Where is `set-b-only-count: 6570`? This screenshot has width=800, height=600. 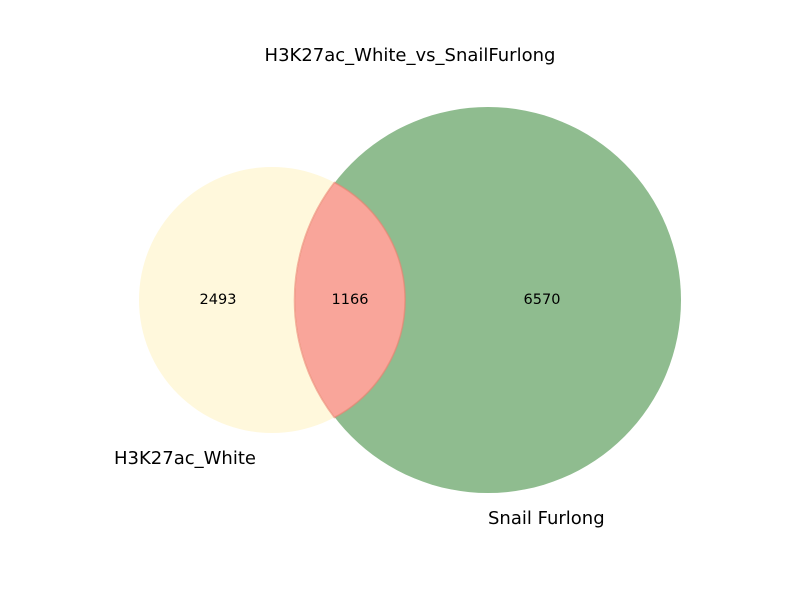
set-b-only-count: 6570 is located at coordinates (542, 300).